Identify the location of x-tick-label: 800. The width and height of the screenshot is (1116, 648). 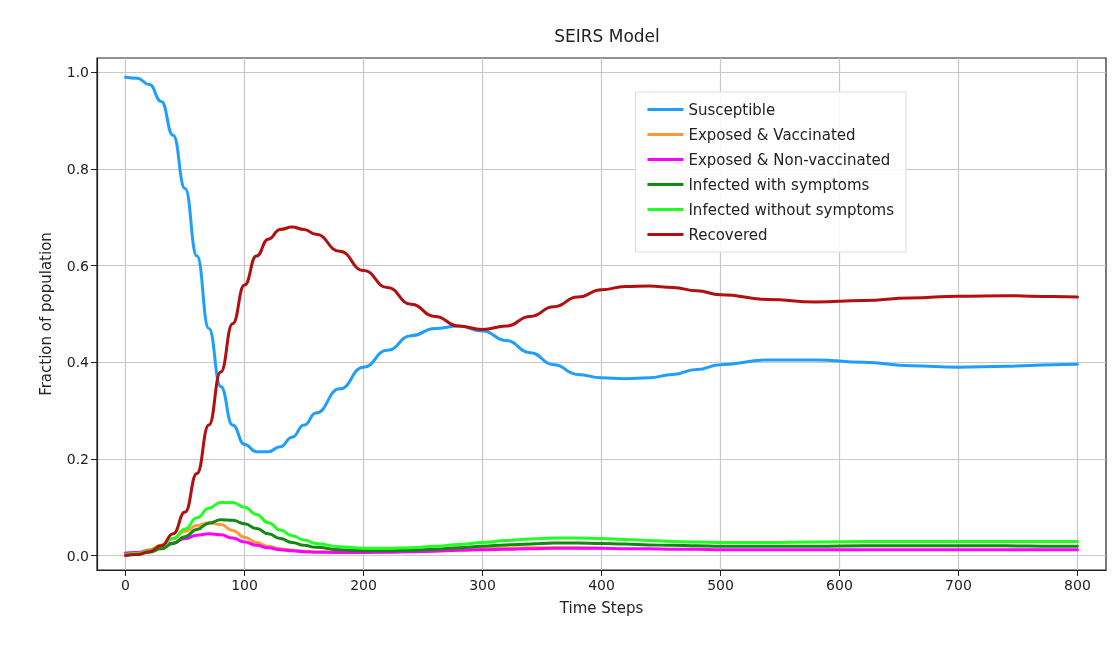
(1077, 585).